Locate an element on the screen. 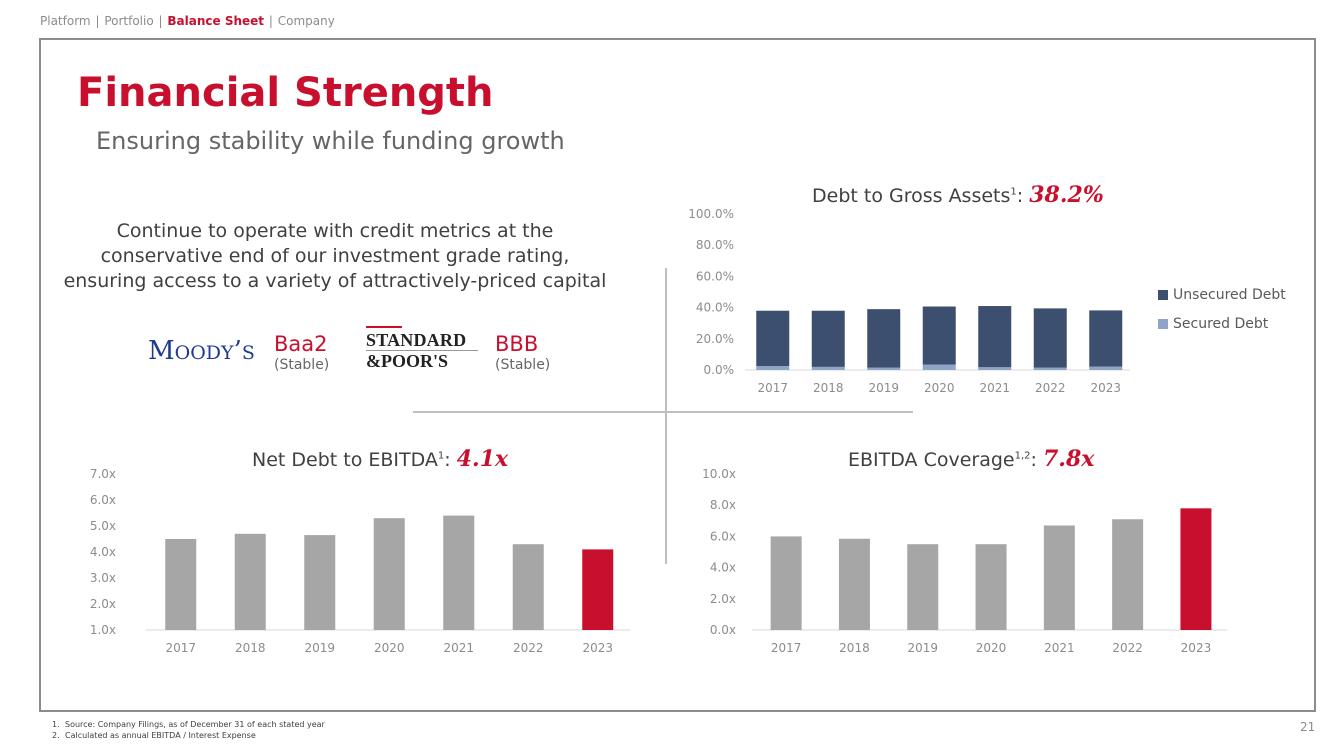  quadrant-divider-vertical is located at coordinates (666, 416).